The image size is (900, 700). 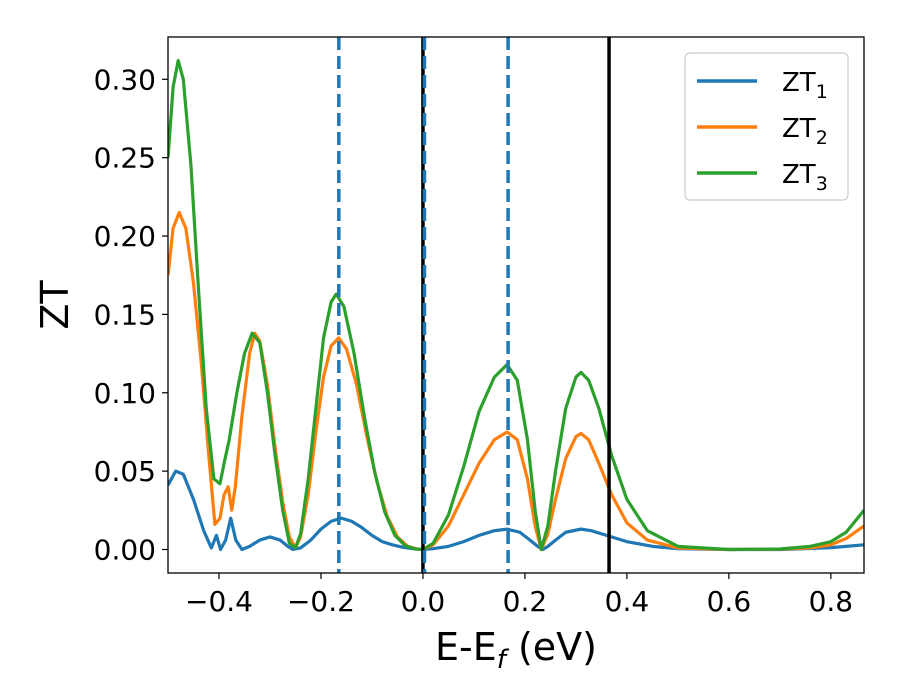 I want to click on x-axis-label: E-Ef (eV), so click(x=516, y=650).